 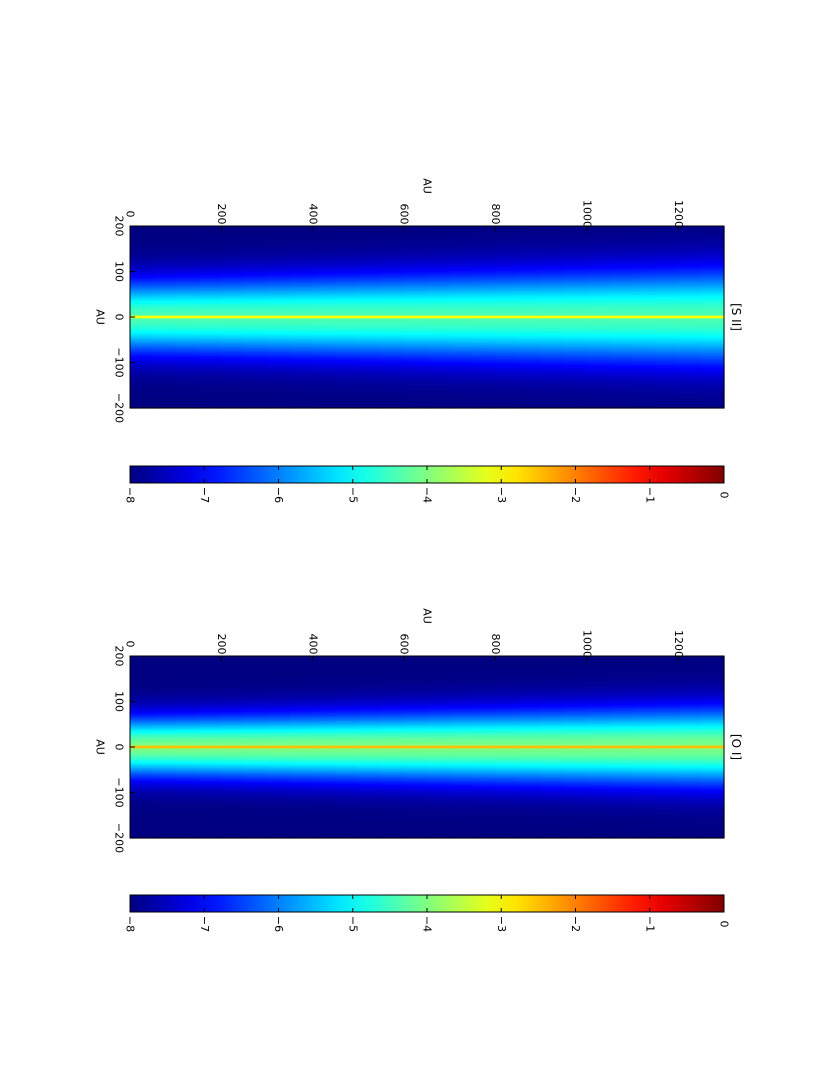 I want to click on panel-title: [O I], so click(x=736, y=747).